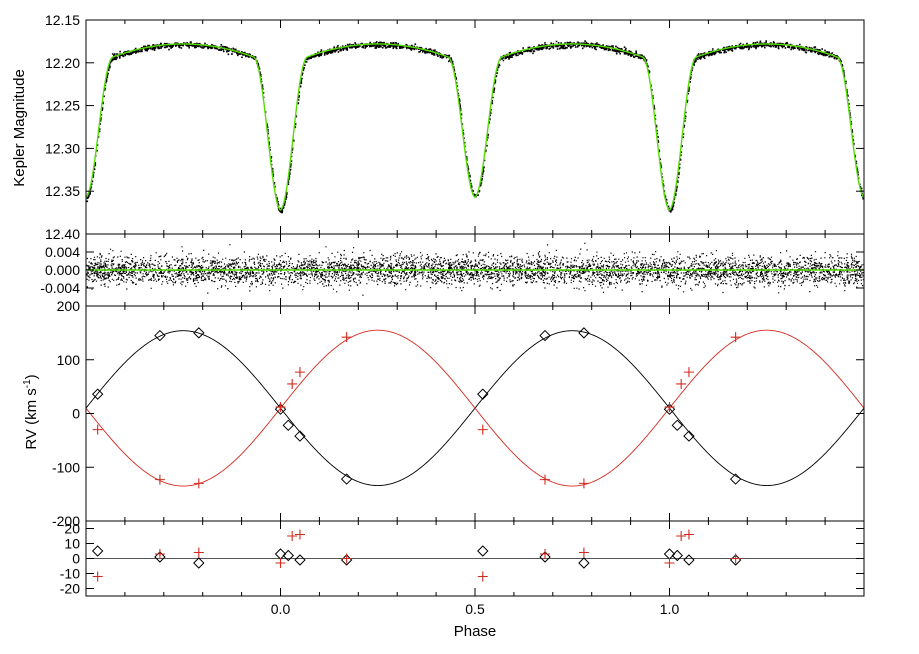  I want to click on rv-ylabel: RV (km s-1), so click(31, 411).